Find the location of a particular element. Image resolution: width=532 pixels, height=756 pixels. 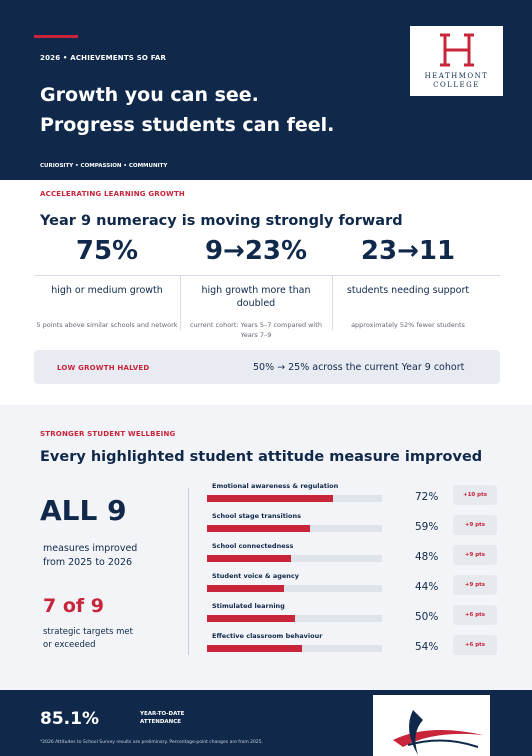

stat-figure: 9→23% is located at coordinates (256, 251).